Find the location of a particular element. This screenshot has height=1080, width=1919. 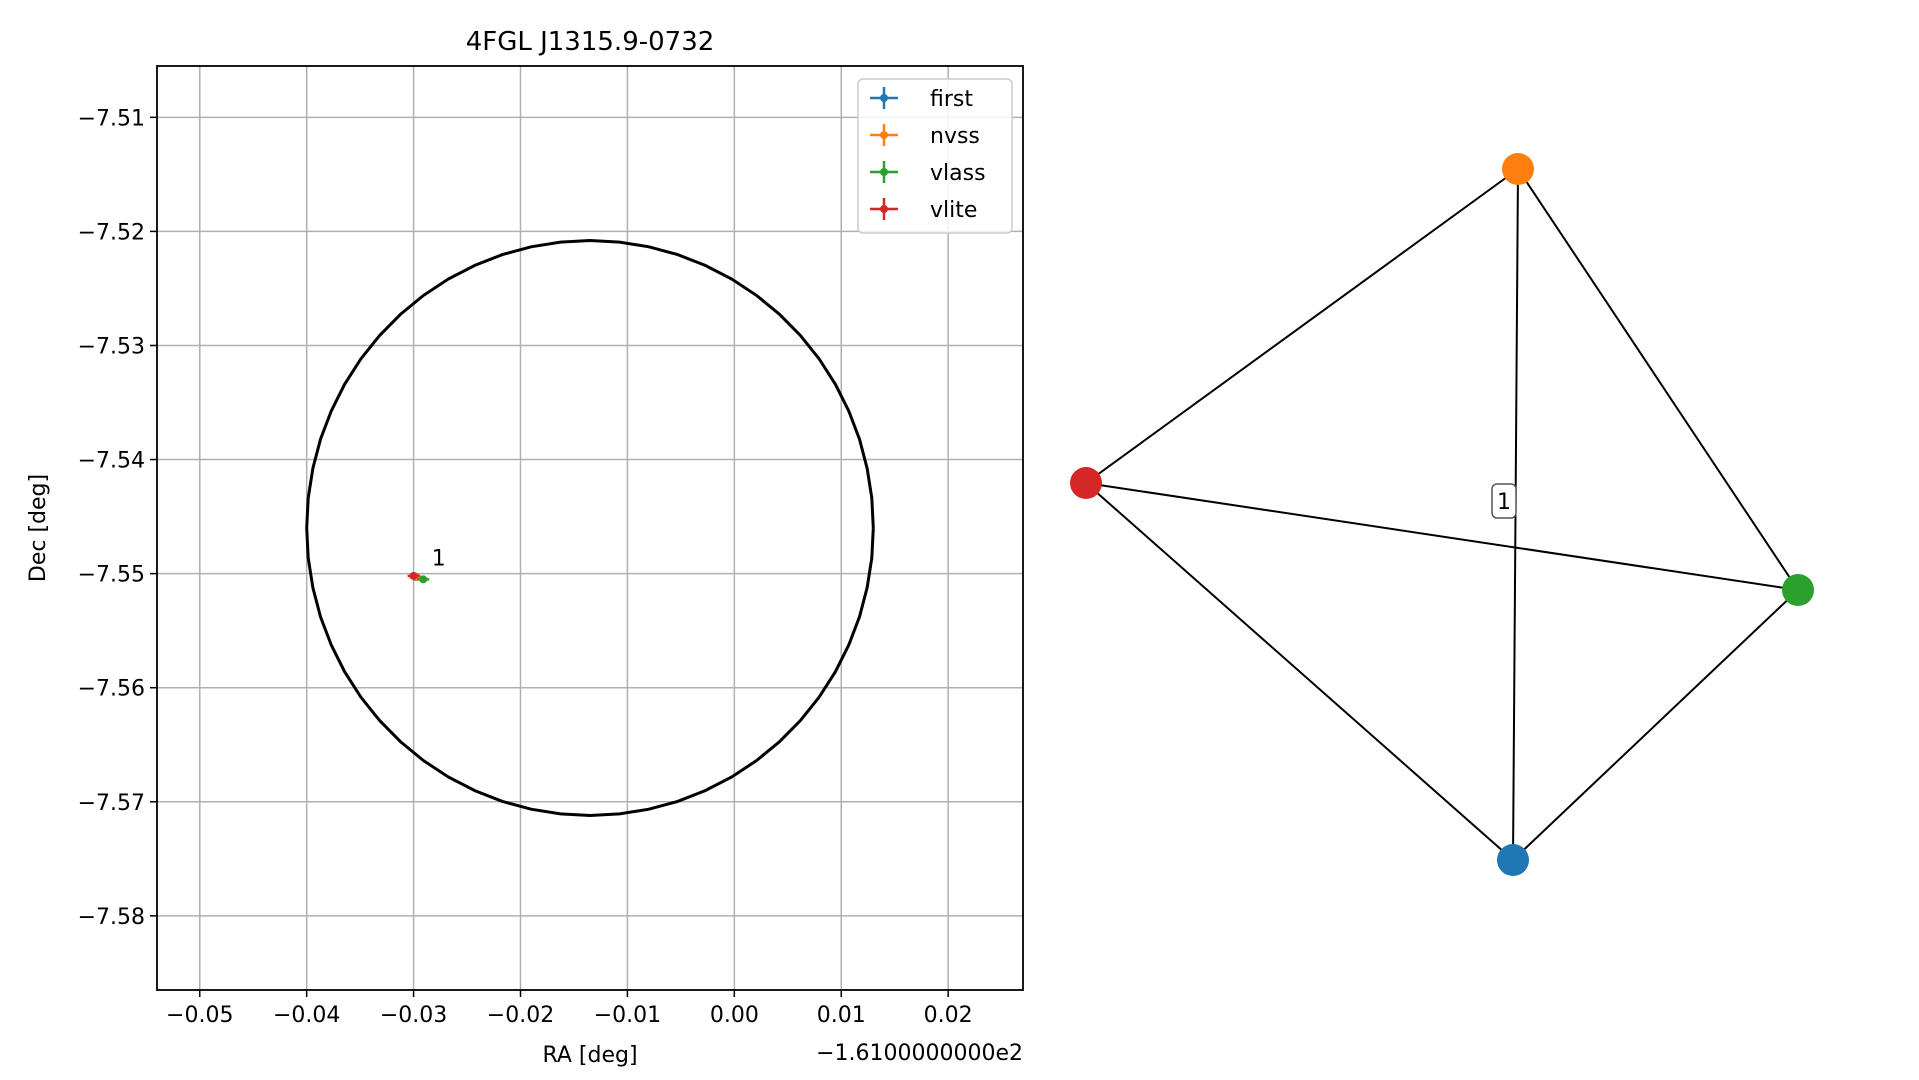

edge-label-box is located at coordinates (1504, 501).